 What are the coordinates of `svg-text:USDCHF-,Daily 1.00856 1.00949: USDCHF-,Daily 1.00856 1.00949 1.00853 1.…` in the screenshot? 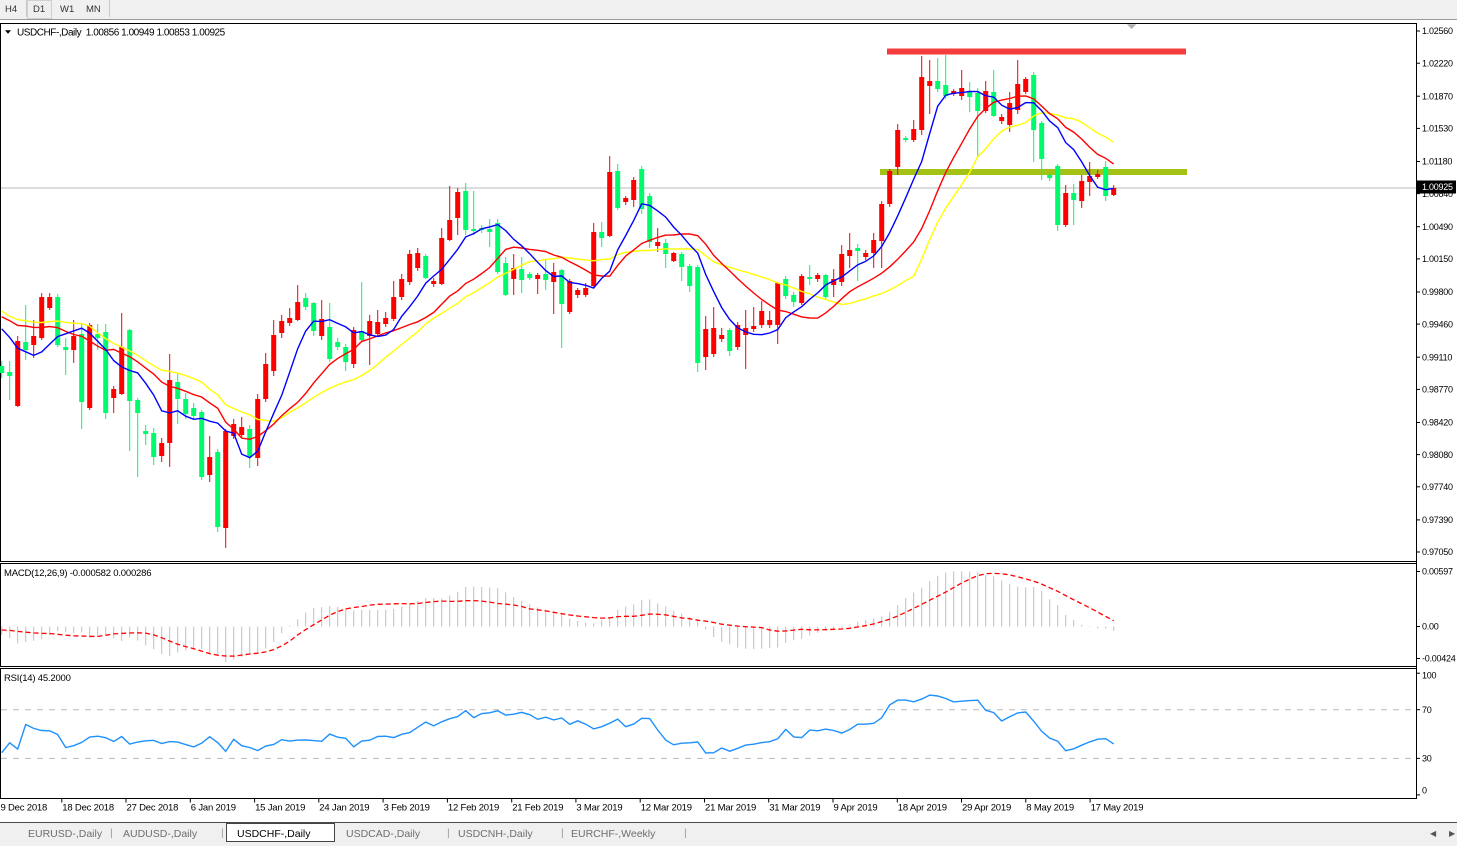 It's located at (121, 33).